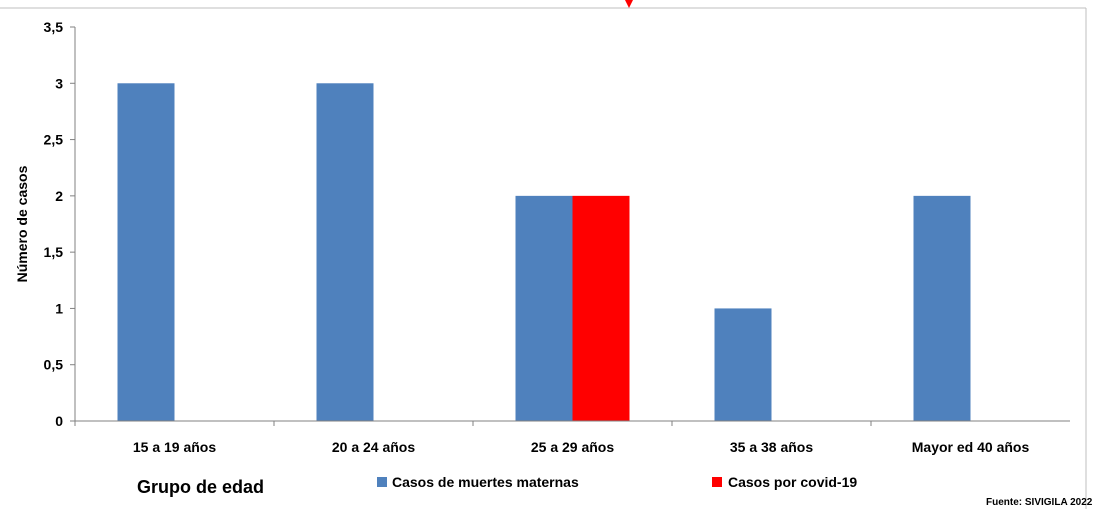  What do you see at coordinates (792, 482) in the screenshot?
I see `legend-label-covid: Casos por covid-19` at bounding box center [792, 482].